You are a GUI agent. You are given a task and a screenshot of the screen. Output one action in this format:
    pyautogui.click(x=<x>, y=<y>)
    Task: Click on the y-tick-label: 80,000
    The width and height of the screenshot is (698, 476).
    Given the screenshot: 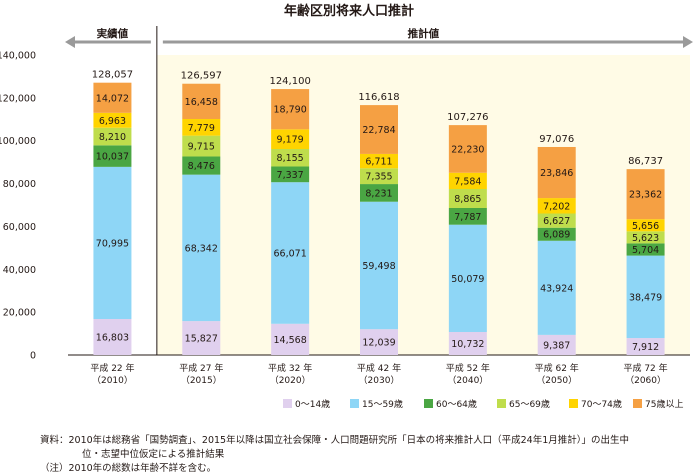 What is the action you would take?
    pyautogui.click(x=19, y=184)
    